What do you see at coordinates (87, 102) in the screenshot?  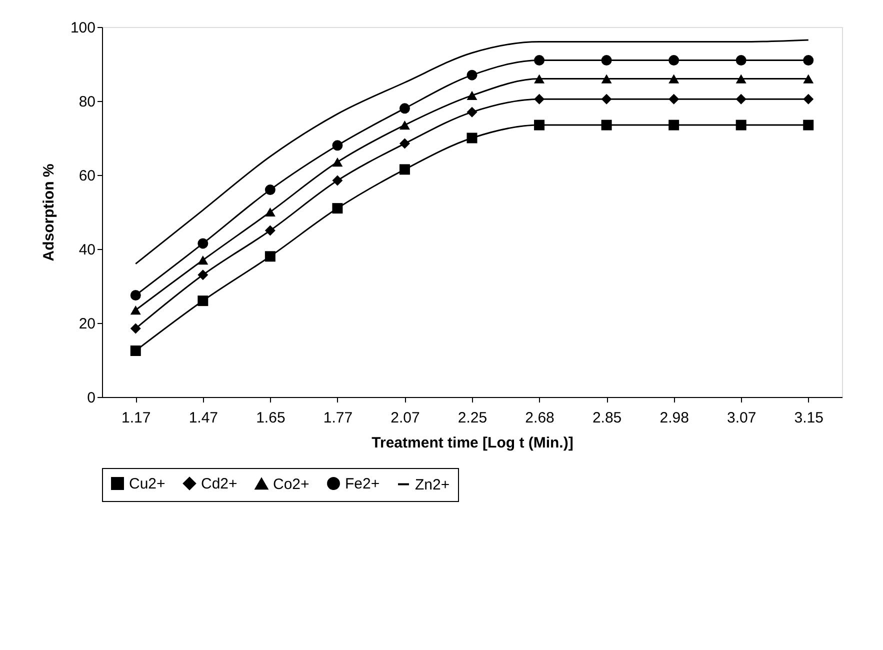 I see `y-tick-label: 80` at bounding box center [87, 102].